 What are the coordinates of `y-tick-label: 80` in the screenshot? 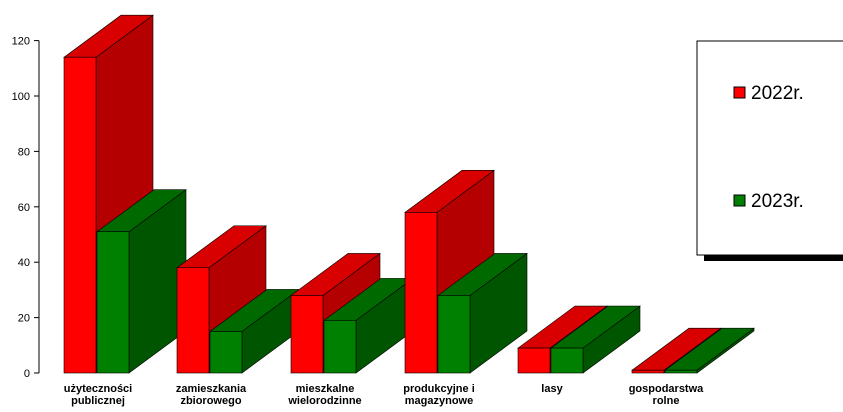 It's located at (24, 152).